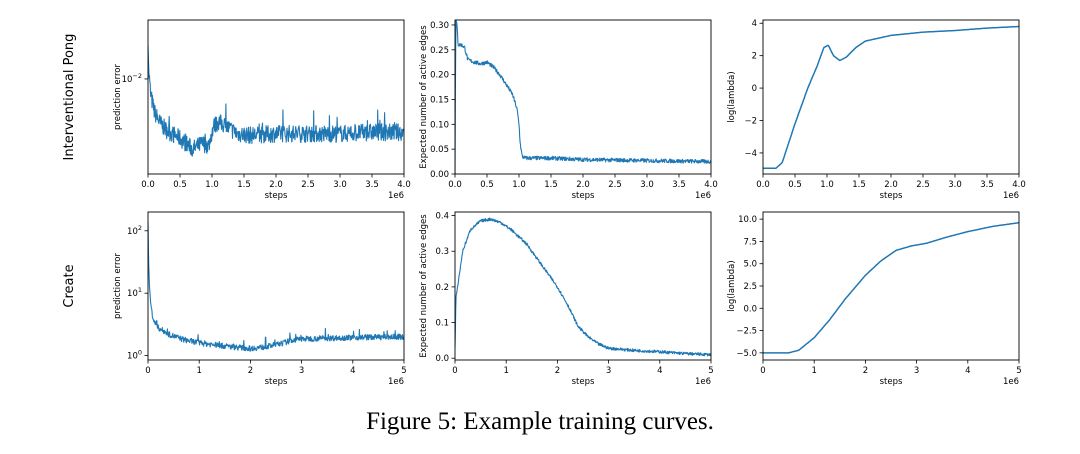 This screenshot has height=454, width=1080. Describe the element at coordinates (747, 220) in the screenshot. I see `y-tick-label: 10.0` at that location.